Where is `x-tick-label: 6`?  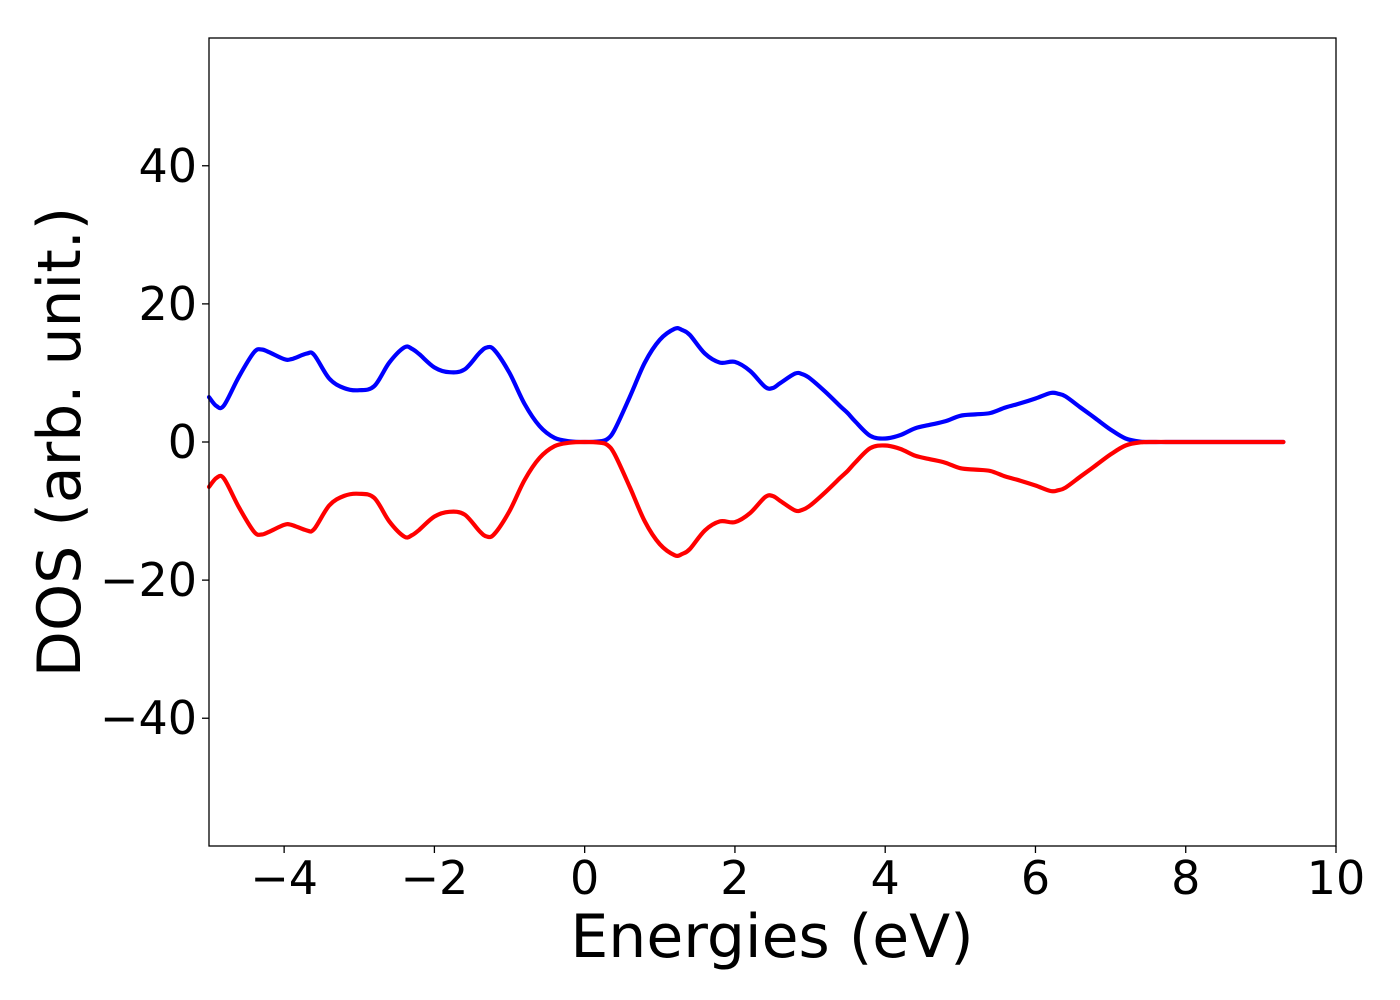
x-tick-label: 6 is located at coordinates (1035, 878).